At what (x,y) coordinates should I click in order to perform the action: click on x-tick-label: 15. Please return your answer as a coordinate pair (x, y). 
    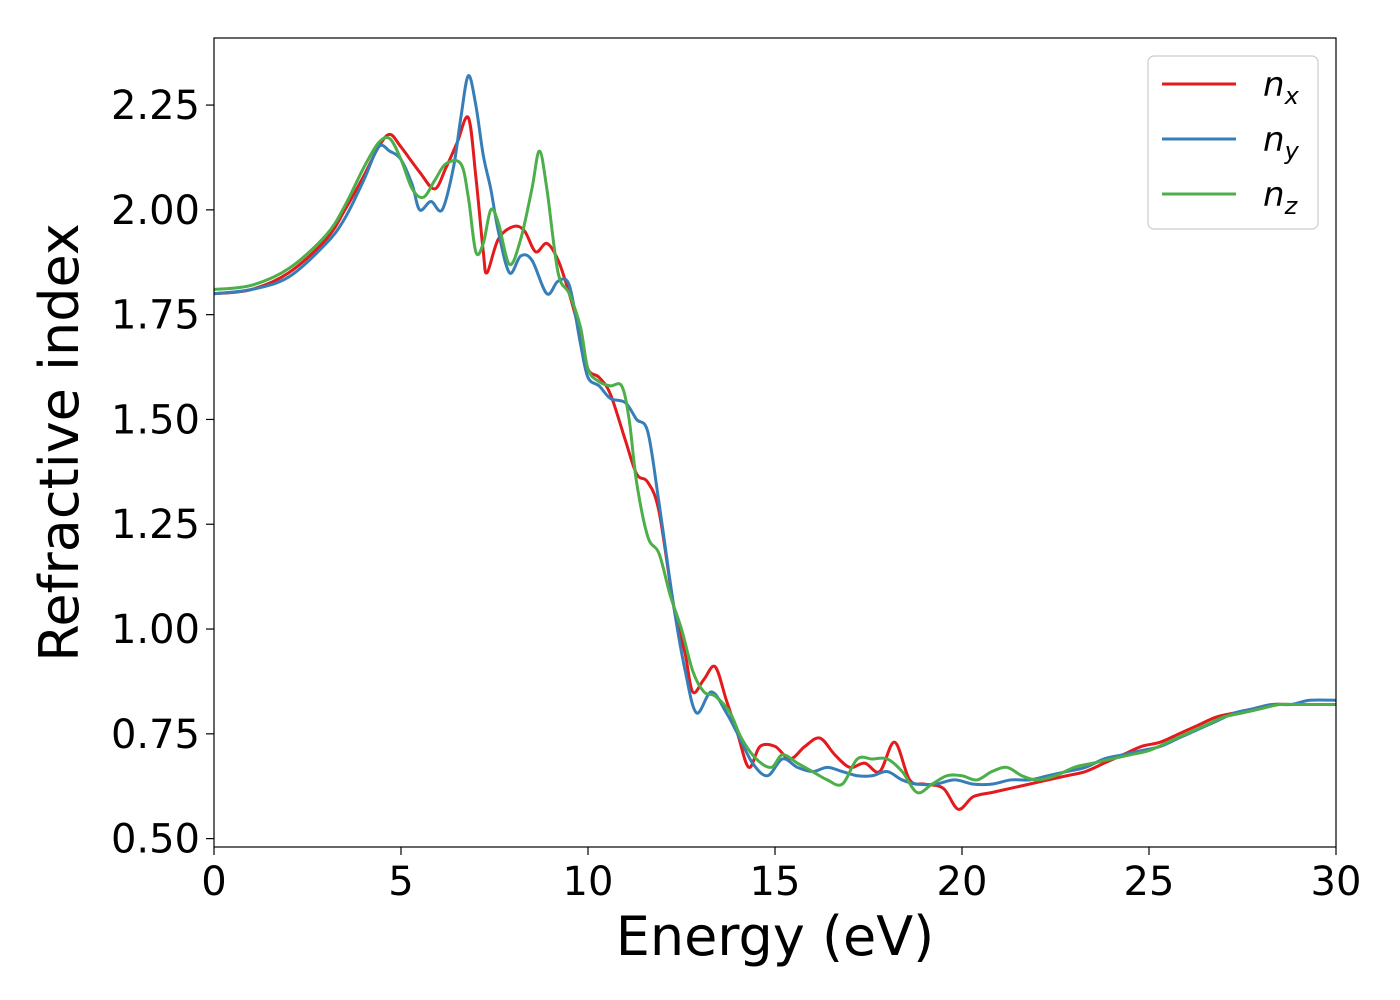
    Looking at the image, I should click on (775, 882).